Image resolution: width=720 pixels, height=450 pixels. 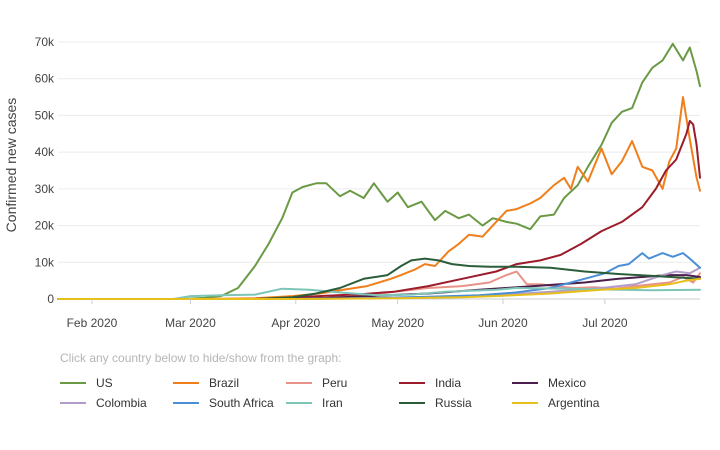 I want to click on legend-item-india: India, so click(x=455, y=382).